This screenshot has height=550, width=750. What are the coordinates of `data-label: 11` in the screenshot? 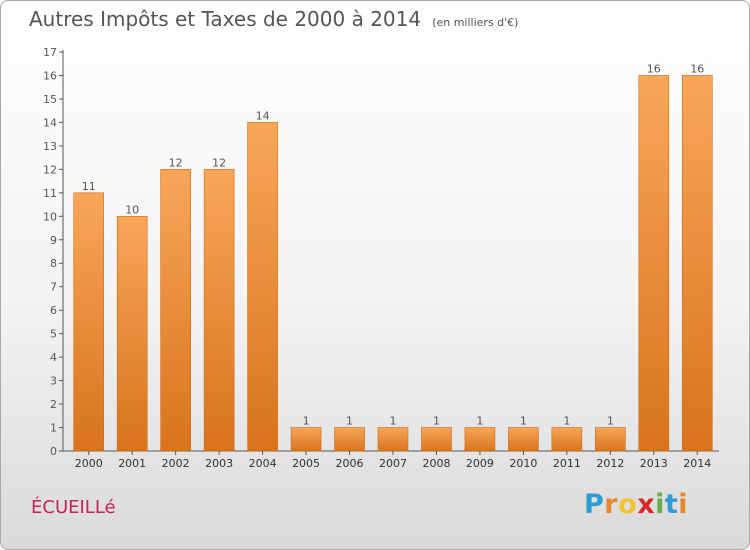 It's located at (89, 186).